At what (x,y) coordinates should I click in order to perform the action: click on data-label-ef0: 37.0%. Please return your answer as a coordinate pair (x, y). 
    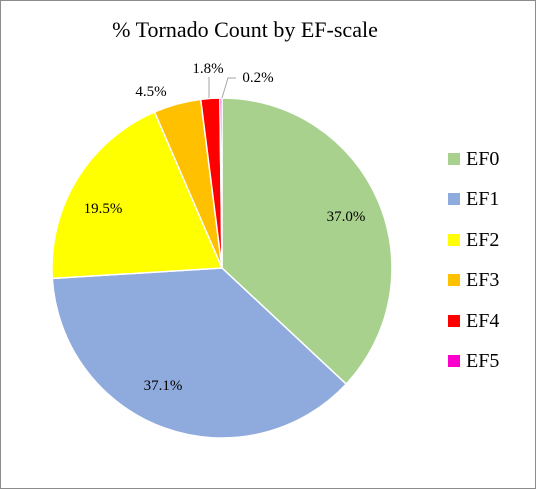
    Looking at the image, I should click on (346, 217).